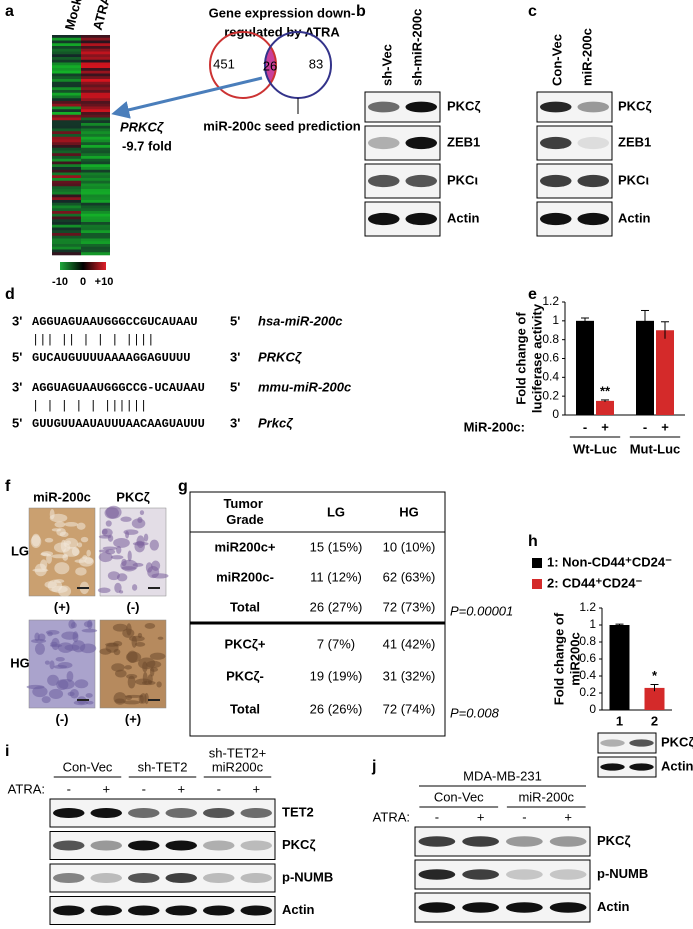 Image resolution: width=693 pixels, height=929 pixels. Describe the element at coordinates (245, 576) in the screenshot. I see `table-cell: miR200c-` at that location.